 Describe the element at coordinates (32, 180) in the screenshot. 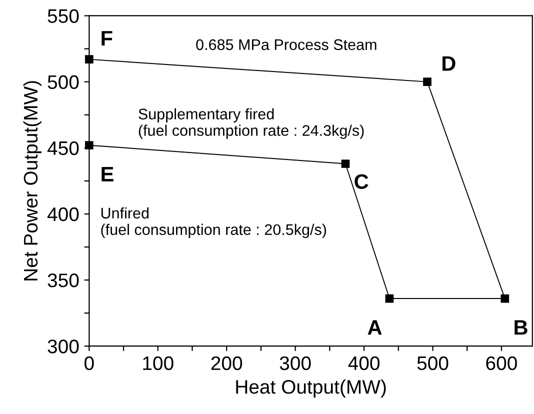

I see `y-axis-title: Net Power Output(MW)` at that location.